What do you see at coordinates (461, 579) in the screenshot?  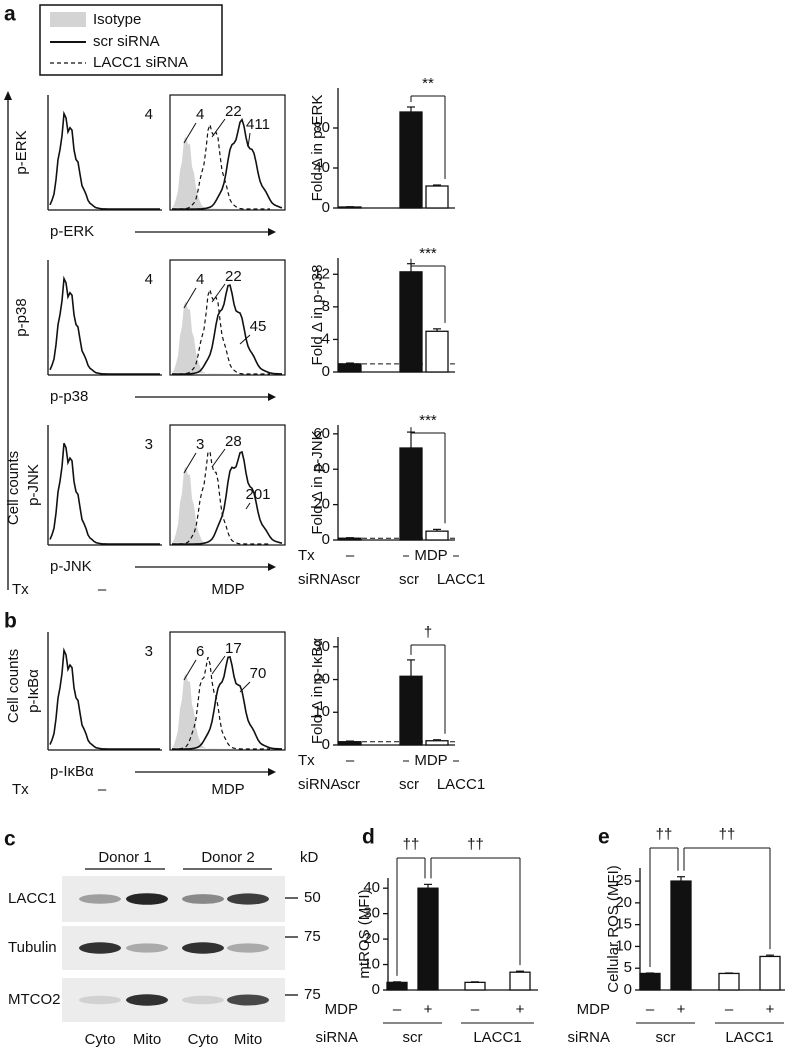 I see `x-tick-label: LACC1` at bounding box center [461, 579].